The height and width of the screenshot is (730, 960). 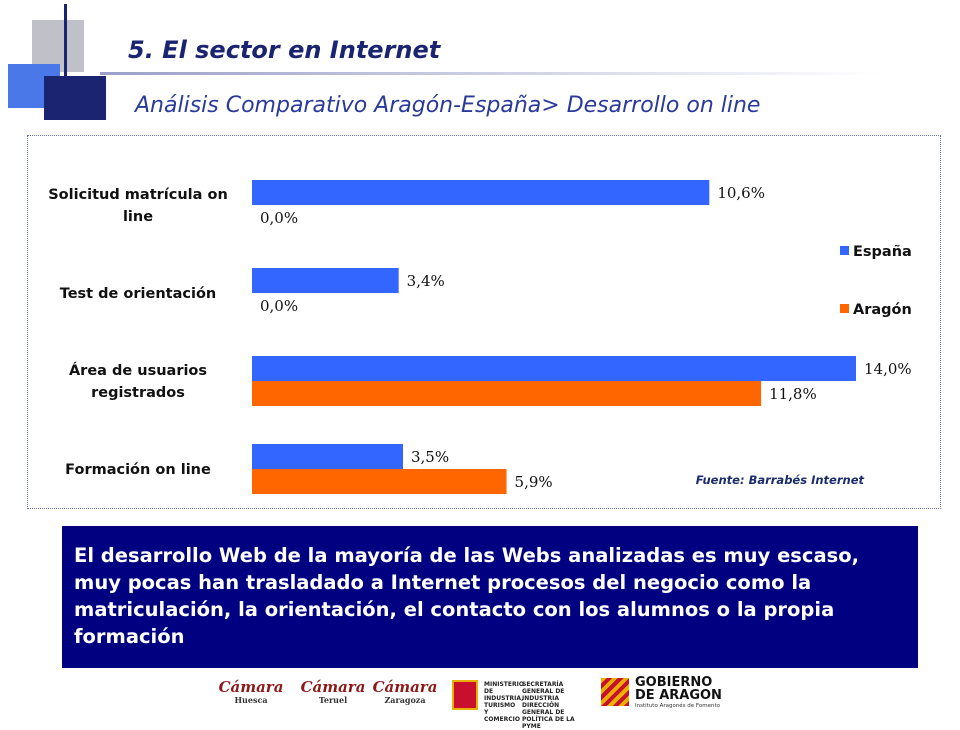 I want to click on aragon-flag-icon, so click(x=615, y=692).